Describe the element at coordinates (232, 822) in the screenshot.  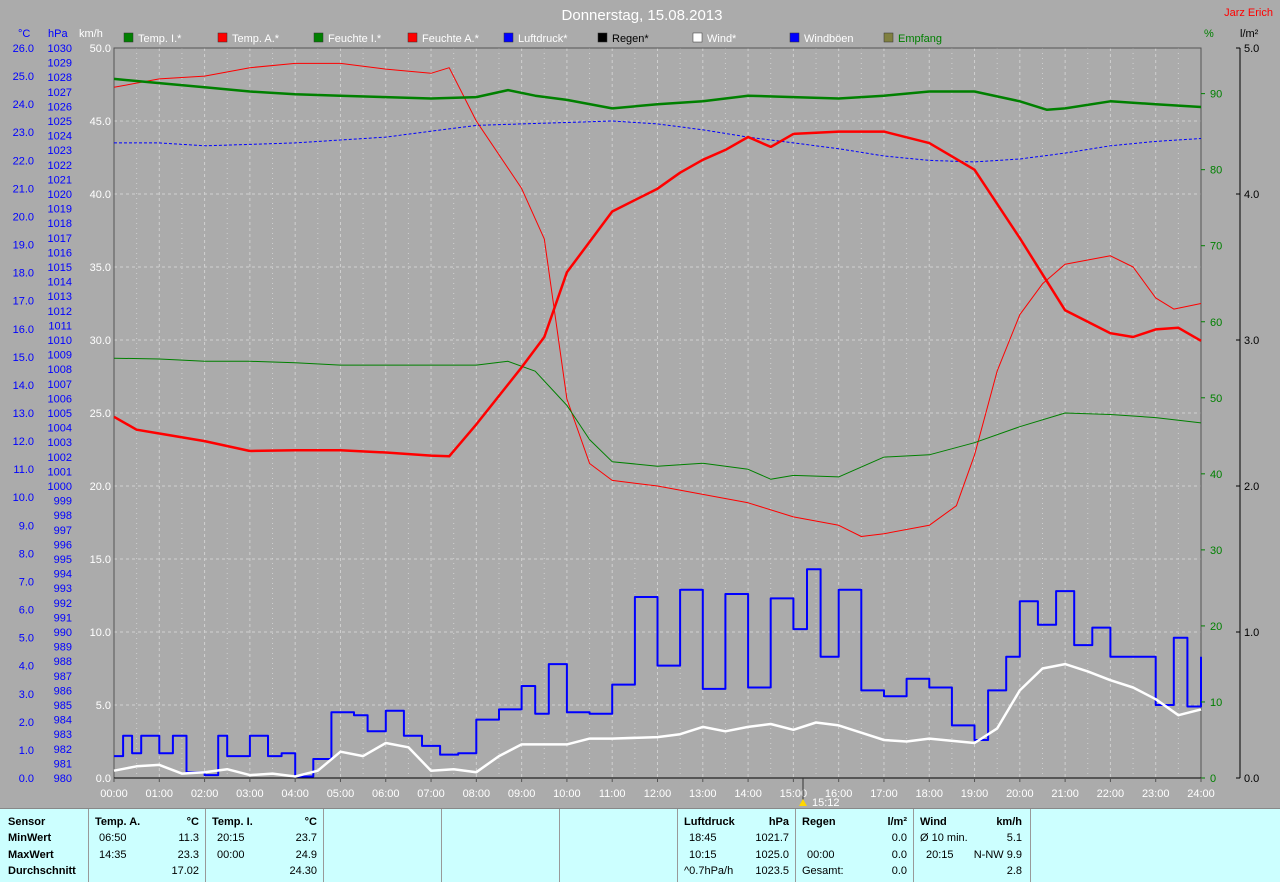
I see `temp-i-header: Temp. I.` at that location.